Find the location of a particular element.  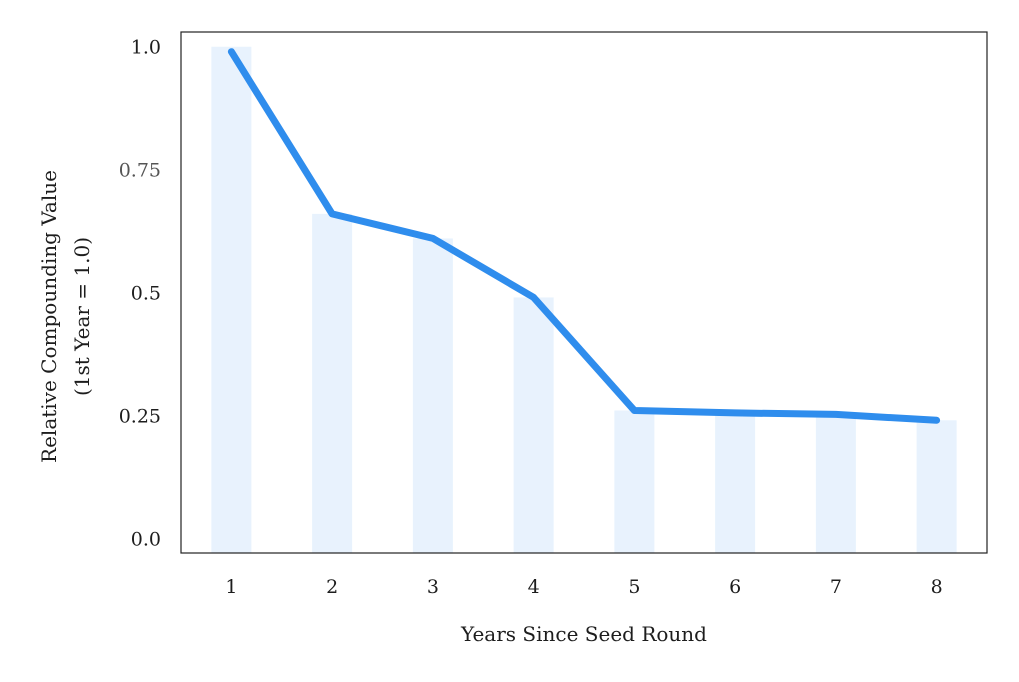

y-tick-label: 1.0 is located at coordinates (146, 48).